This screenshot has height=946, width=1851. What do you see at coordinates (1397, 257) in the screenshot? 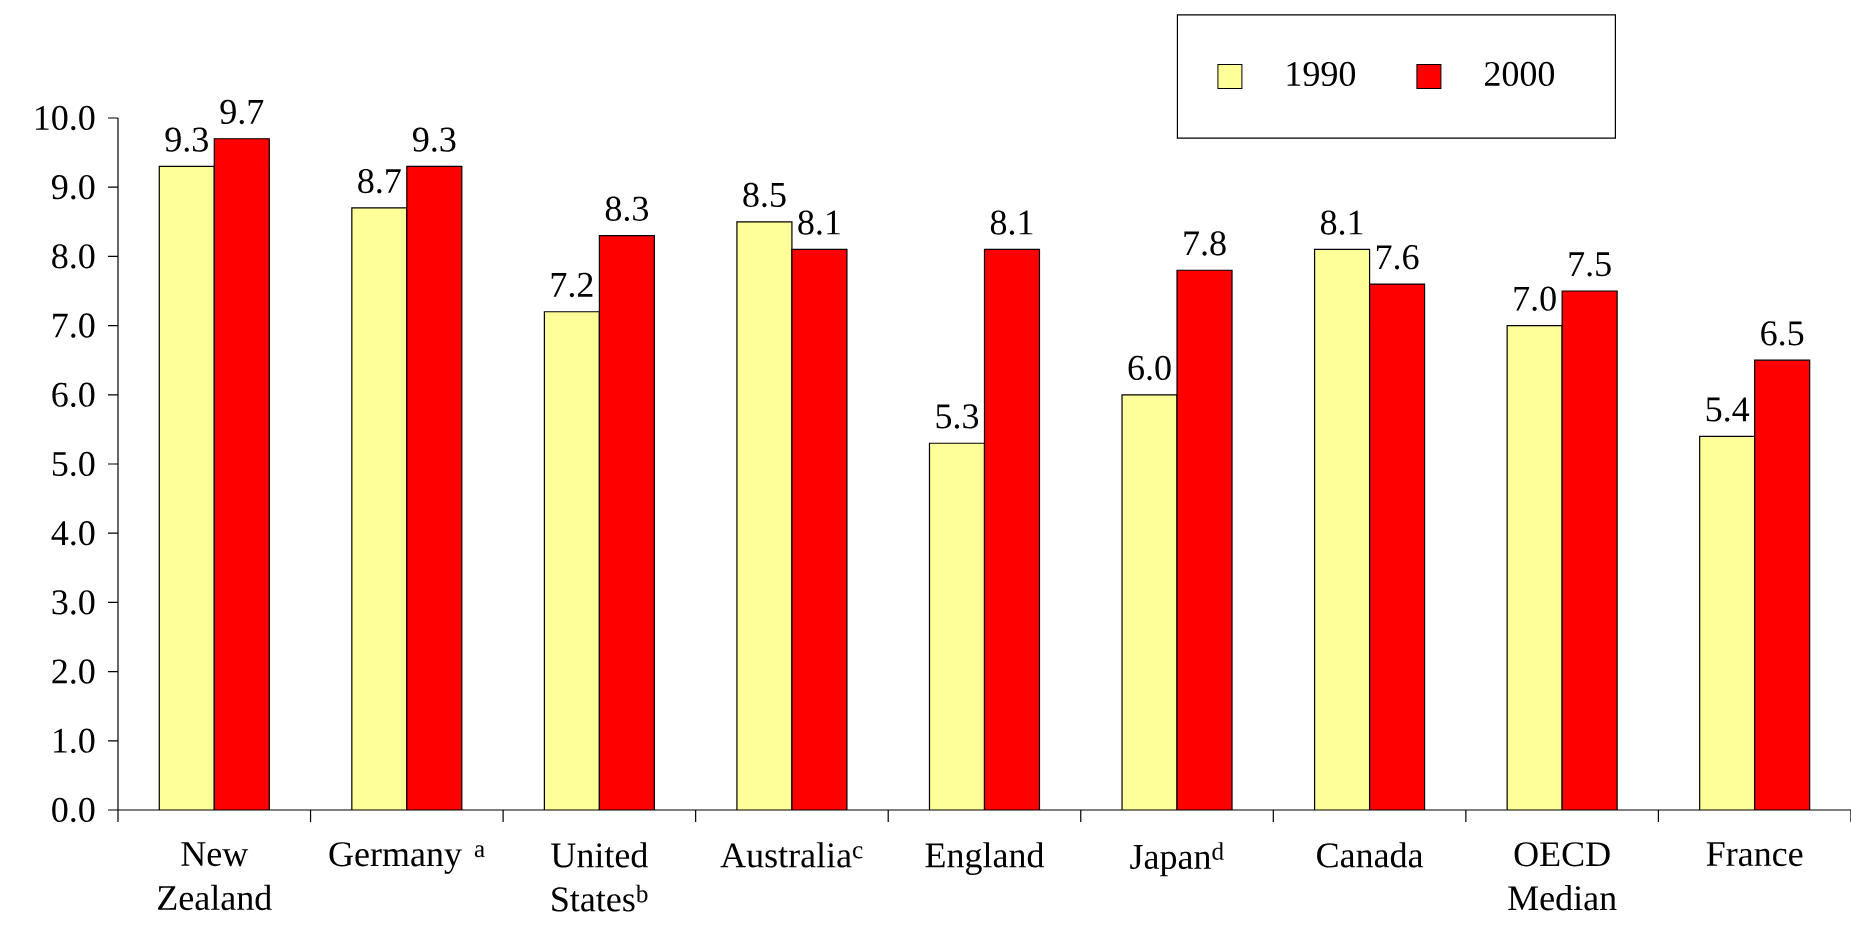
I see `data-label: 7.6` at bounding box center [1397, 257].